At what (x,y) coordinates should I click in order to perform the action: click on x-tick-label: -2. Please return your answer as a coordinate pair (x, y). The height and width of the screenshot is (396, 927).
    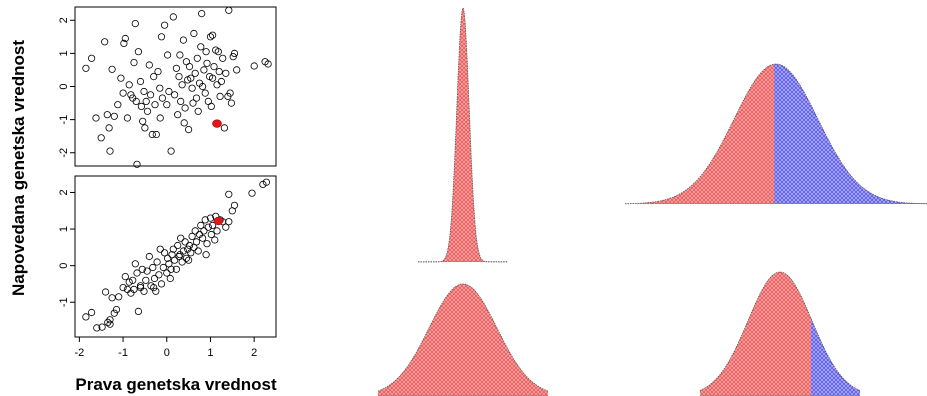
    Looking at the image, I should click on (79, 353).